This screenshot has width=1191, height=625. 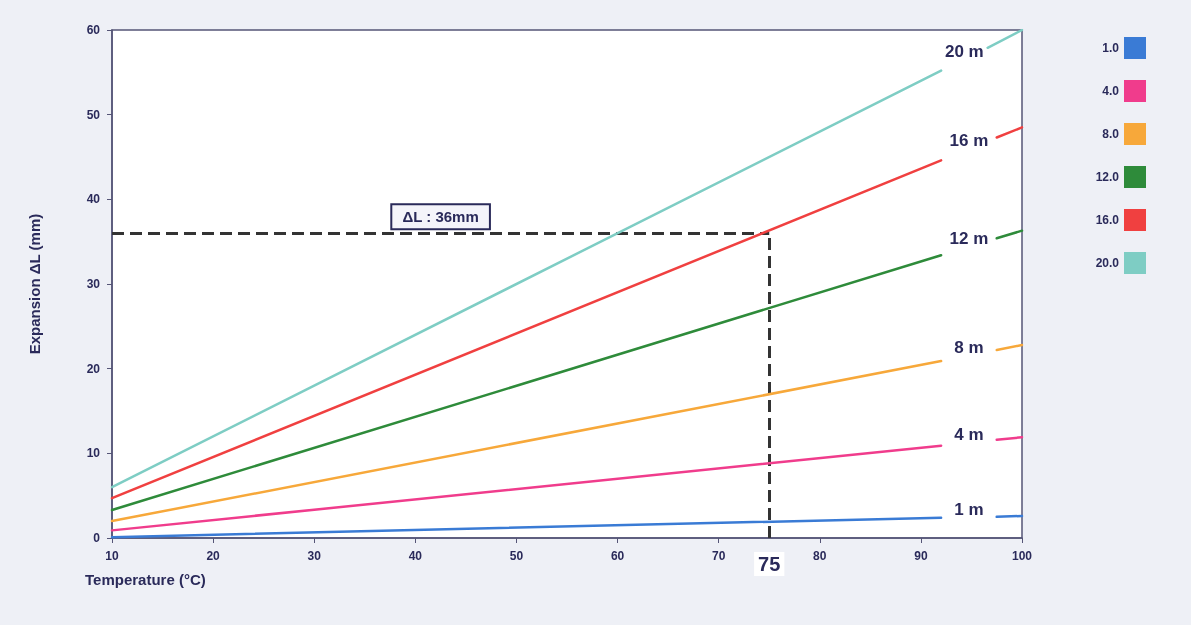 I want to click on legend-label: 8.0, so click(x=1111, y=134).